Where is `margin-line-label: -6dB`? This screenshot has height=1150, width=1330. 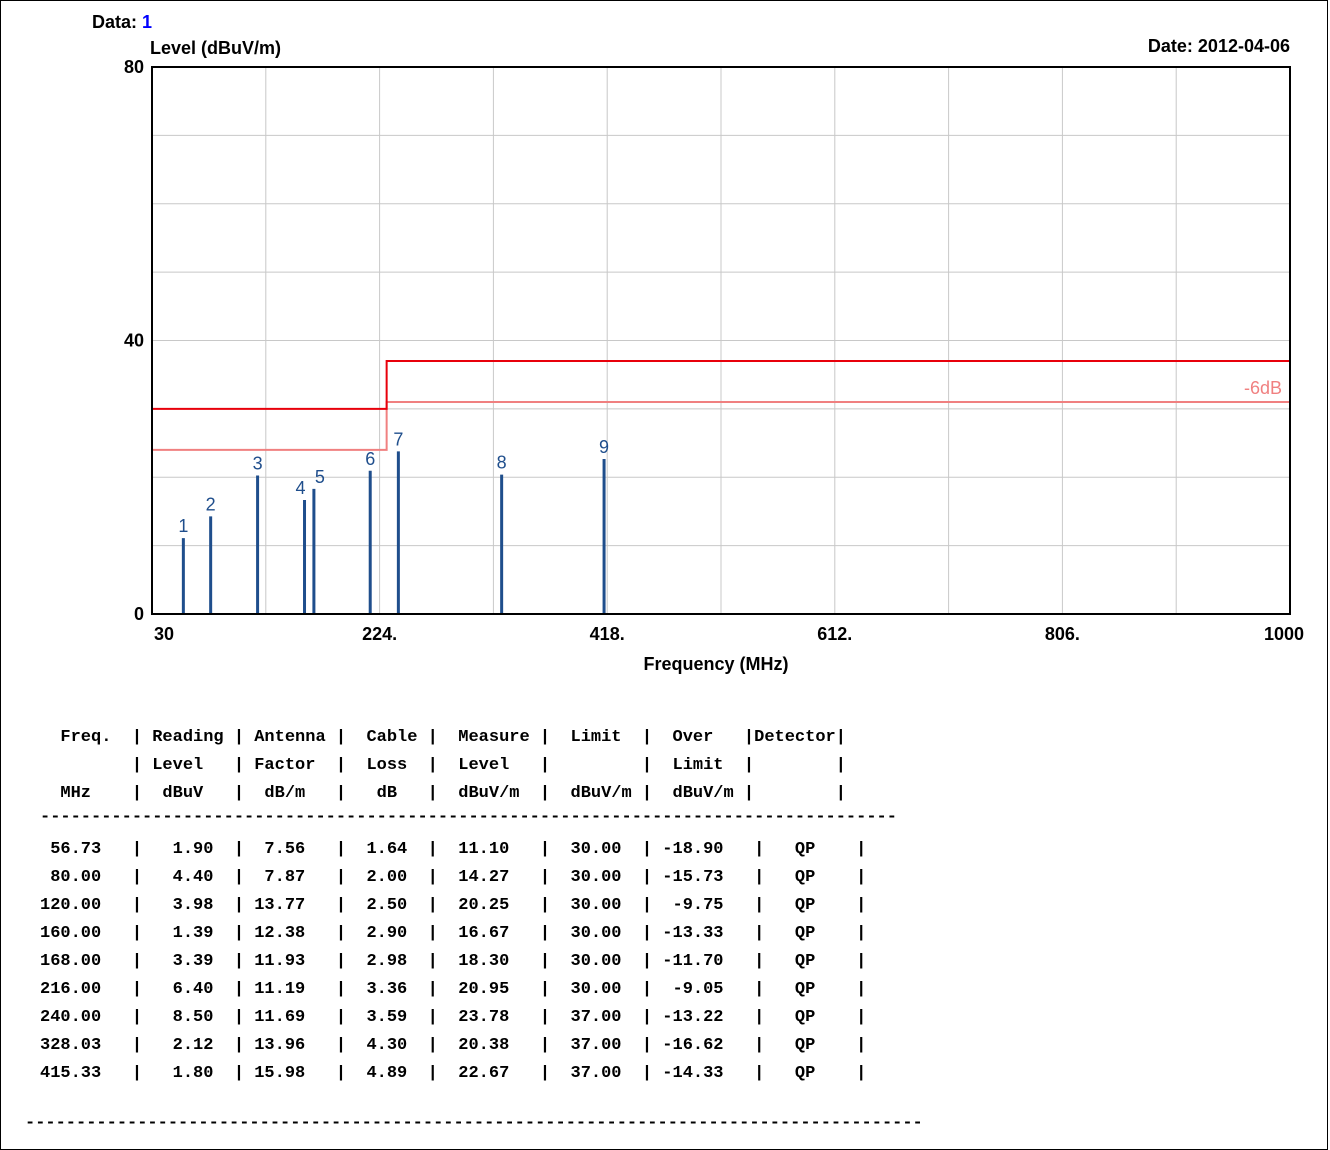
margin-line-label: -6dB is located at coordinates (1263, 388).